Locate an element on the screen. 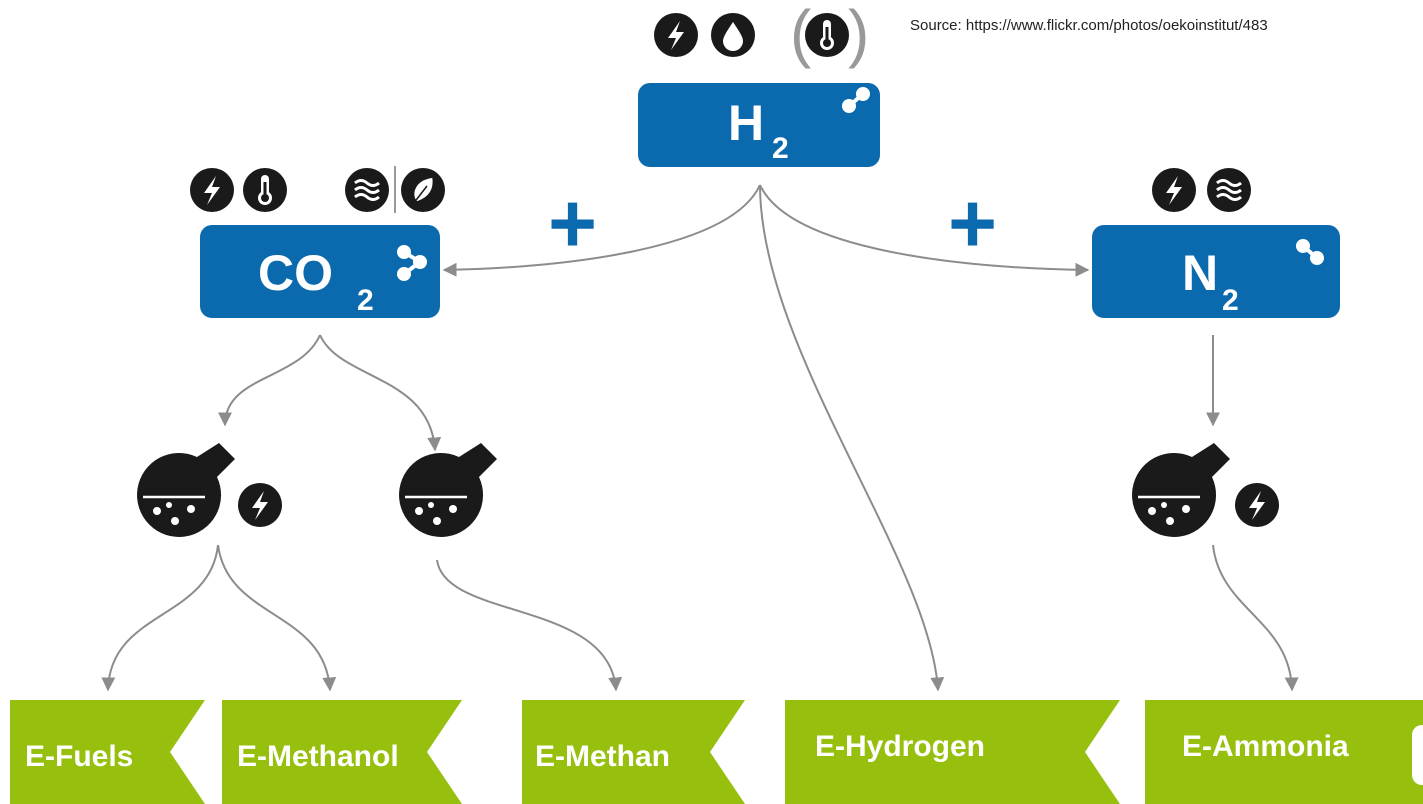  co2-box is located at coordinates (320, 271).